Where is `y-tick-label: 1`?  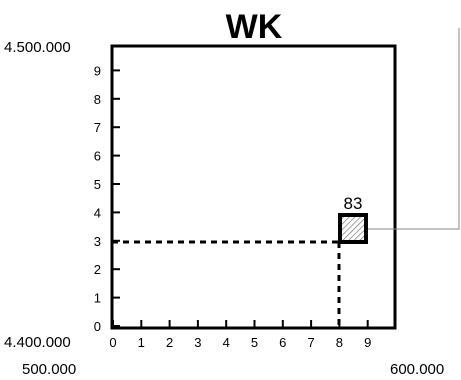
y-tick-label: 1 is located at coordinates (97, 298).